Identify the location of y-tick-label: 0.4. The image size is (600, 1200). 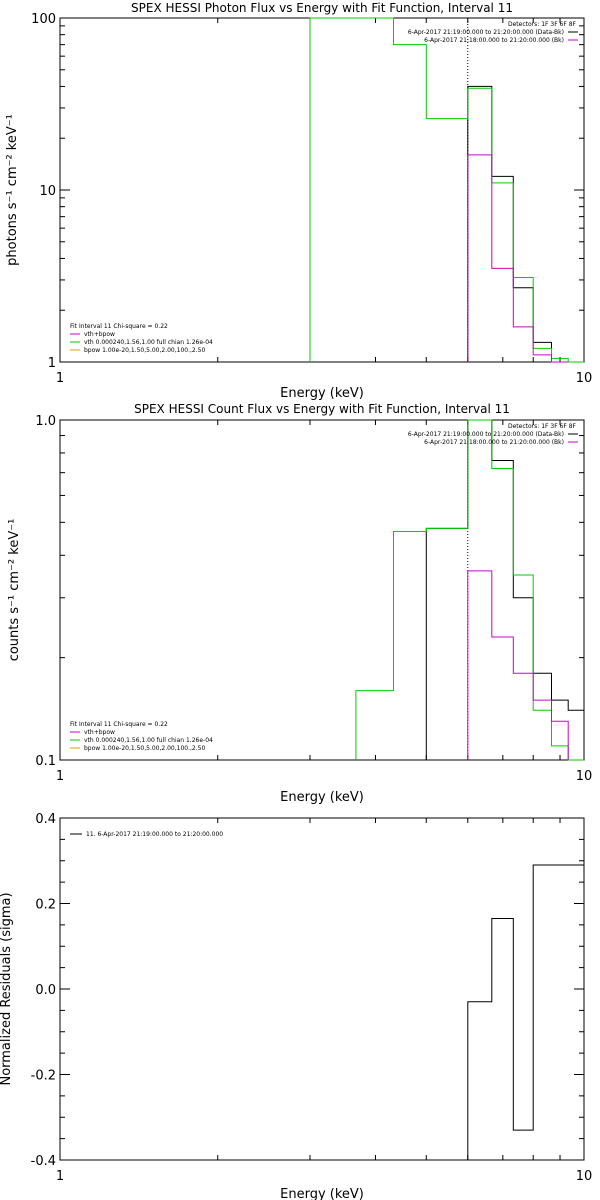
(45, 819).